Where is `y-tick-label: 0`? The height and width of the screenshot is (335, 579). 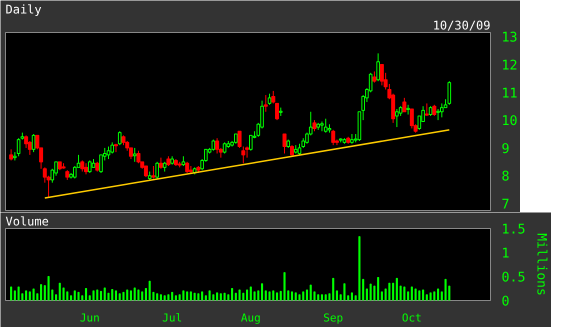 y-tick-label: 0 is located at coordinates (506, 302).